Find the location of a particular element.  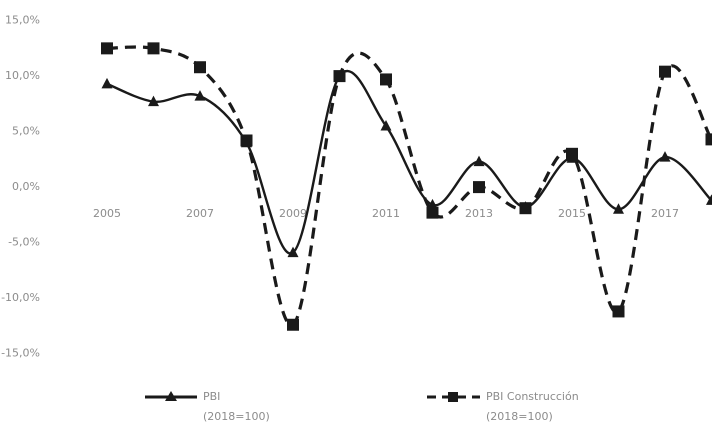

x-axis-ticks: 2005 2007 2009 2011 2013 2015 2017 is located at coordinates (386, 213).